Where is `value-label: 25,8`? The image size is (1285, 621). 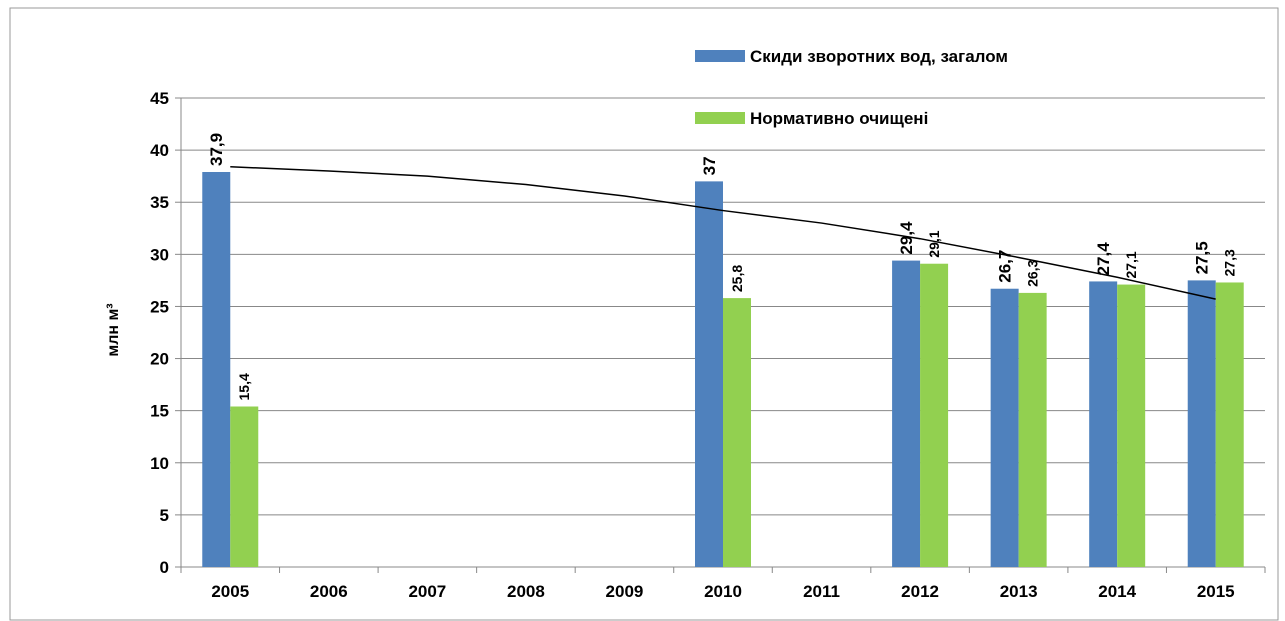
value-label: 25,8 is located at coordinates (737, 278).